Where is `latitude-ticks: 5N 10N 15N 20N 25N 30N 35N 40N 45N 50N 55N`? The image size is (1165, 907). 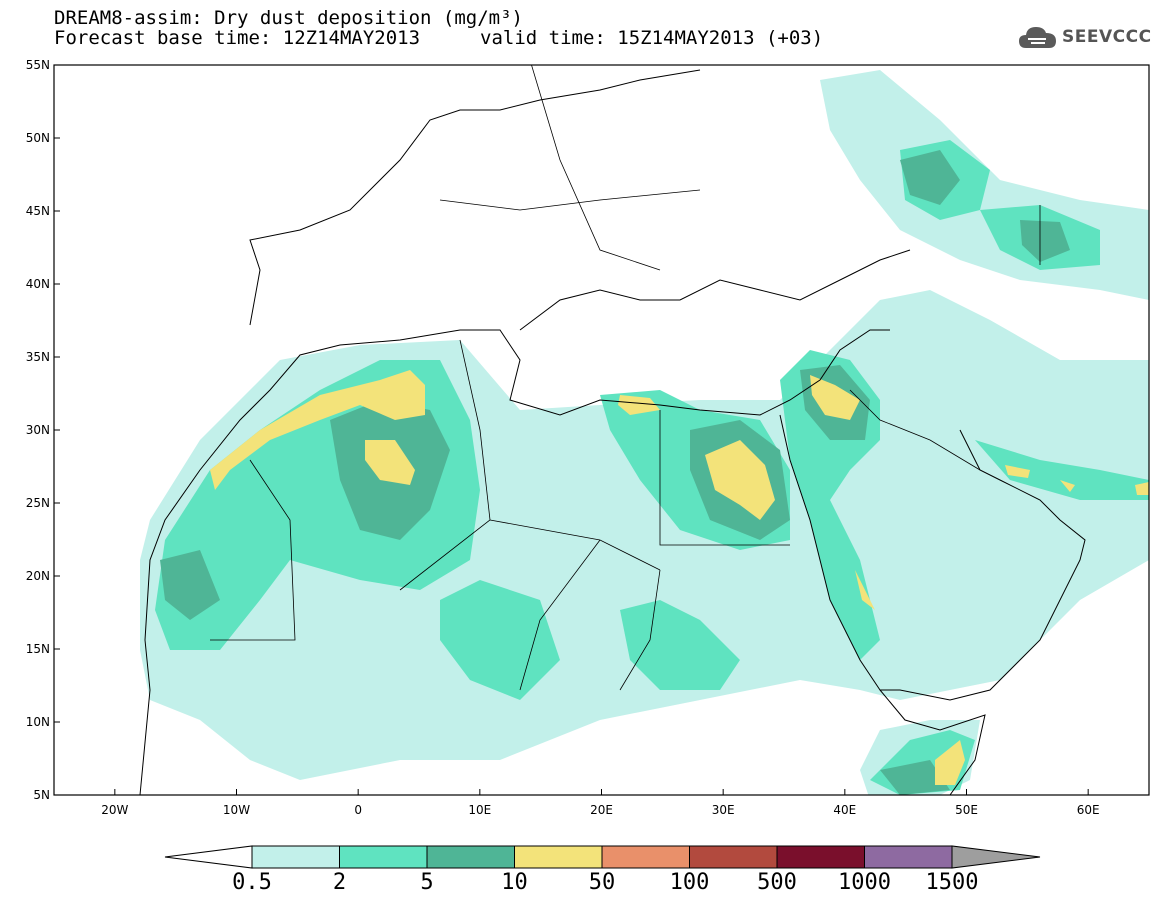 latitude-ticks: 5N 10N 15N 20N 25N 30N 35N 40N 45N 50N 55N is located at coordinates (43, 430).